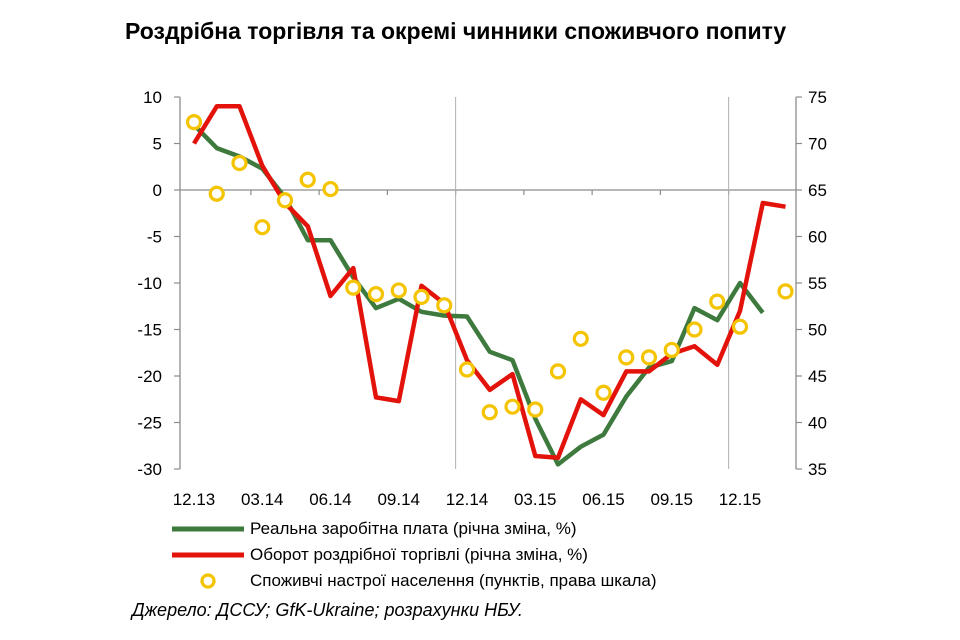  What do you see at coordinates (208, 529) in the screenshot?
I see `legend-swatch-wages` at bounding box center [208, 529].